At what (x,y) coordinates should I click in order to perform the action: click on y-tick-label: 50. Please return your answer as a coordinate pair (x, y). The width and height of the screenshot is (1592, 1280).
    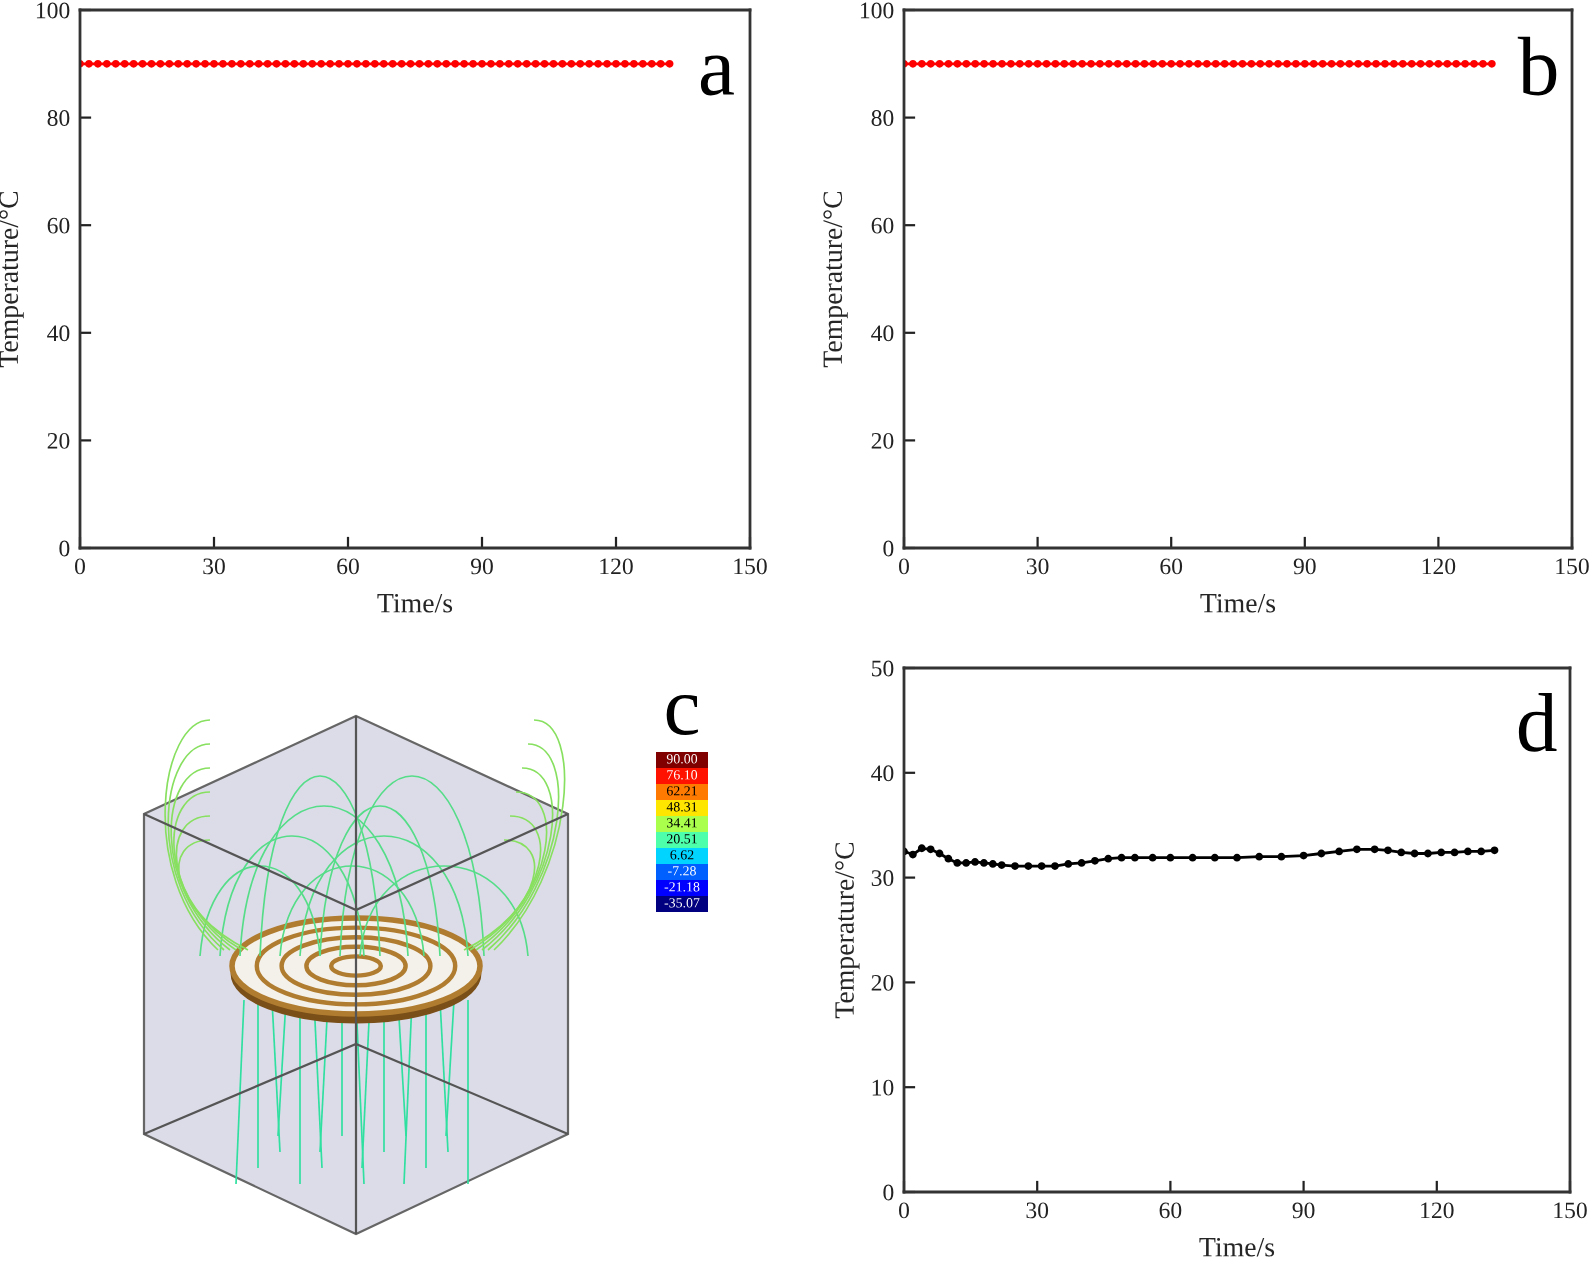
    Looking at the image, I should click on (883, 668).